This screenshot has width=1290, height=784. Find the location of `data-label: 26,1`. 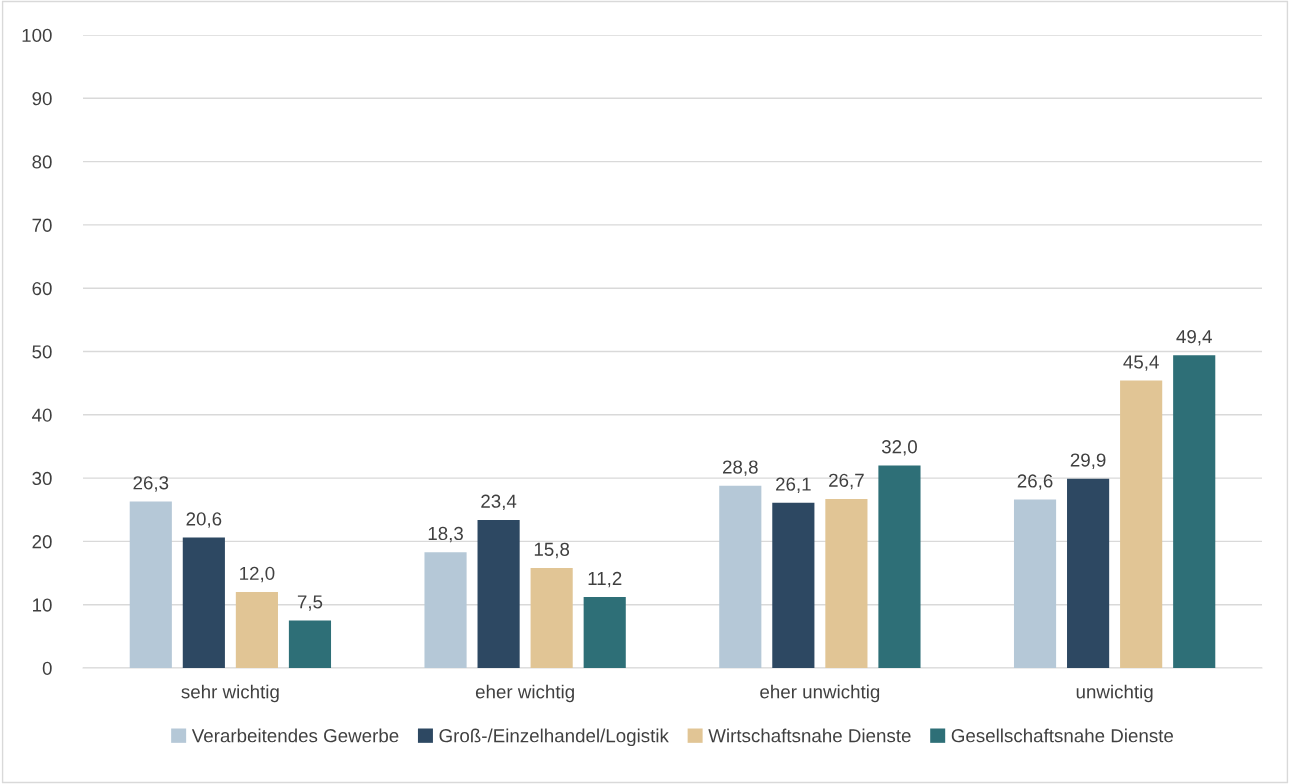

data-label: 26,1 is located at coordinates (793, 485).